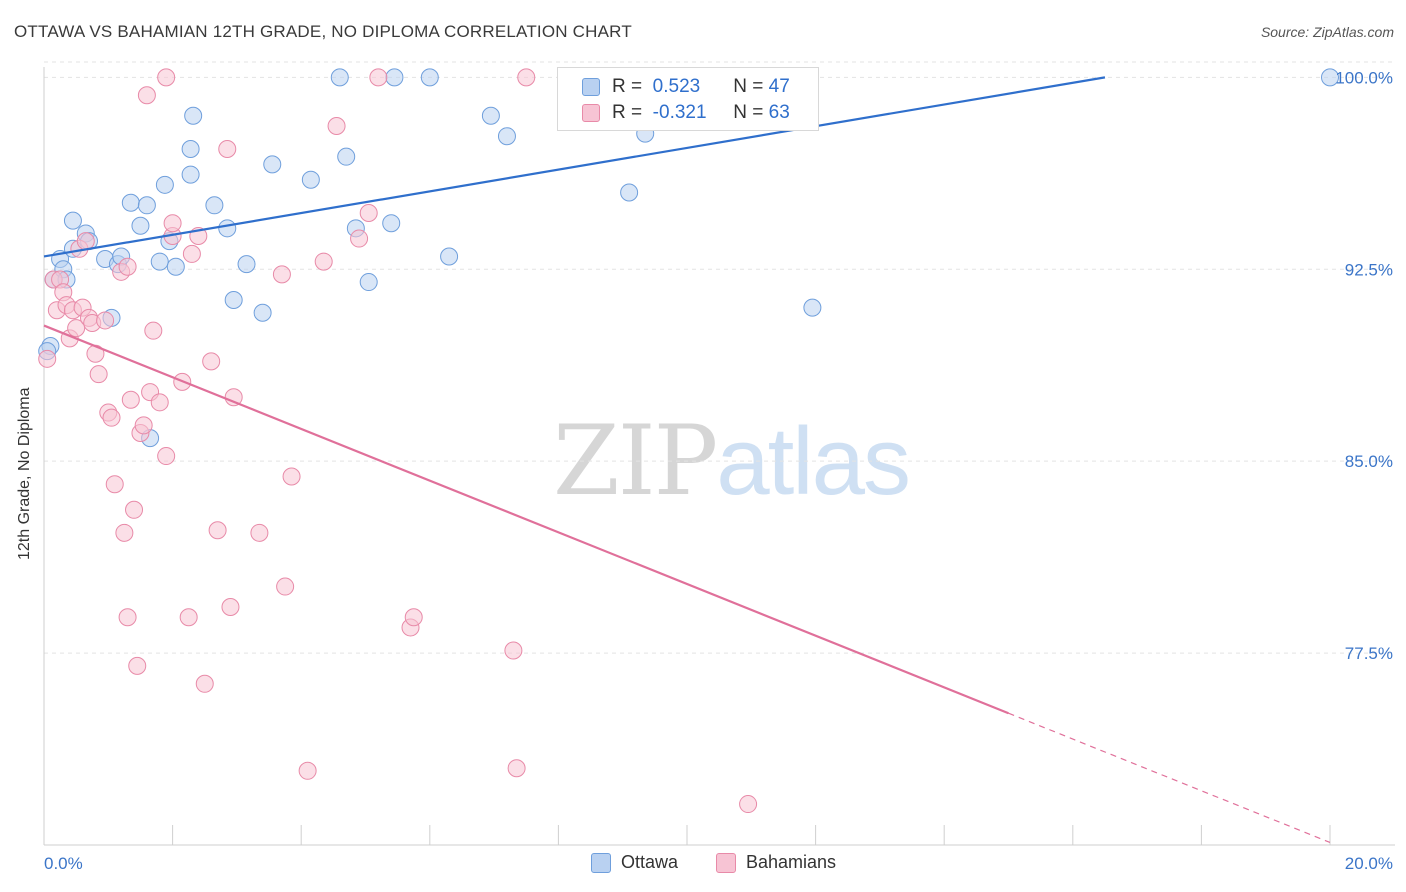  What do you see at coordinates (24, 473) in the screenshot?
I see `y-axis-label: 12th Grade, No Diploma` at bounding box center [24, 473].